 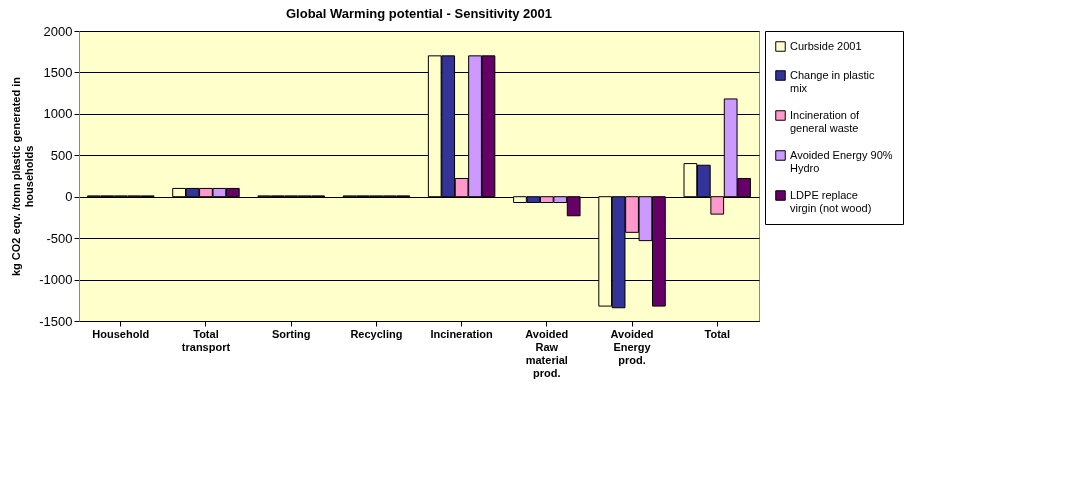 What do you see at coordinates (547, 353) in the screenshot?
I see `x-tick-label: Avoided Raw material prod.` at bounding box center [547, 353].